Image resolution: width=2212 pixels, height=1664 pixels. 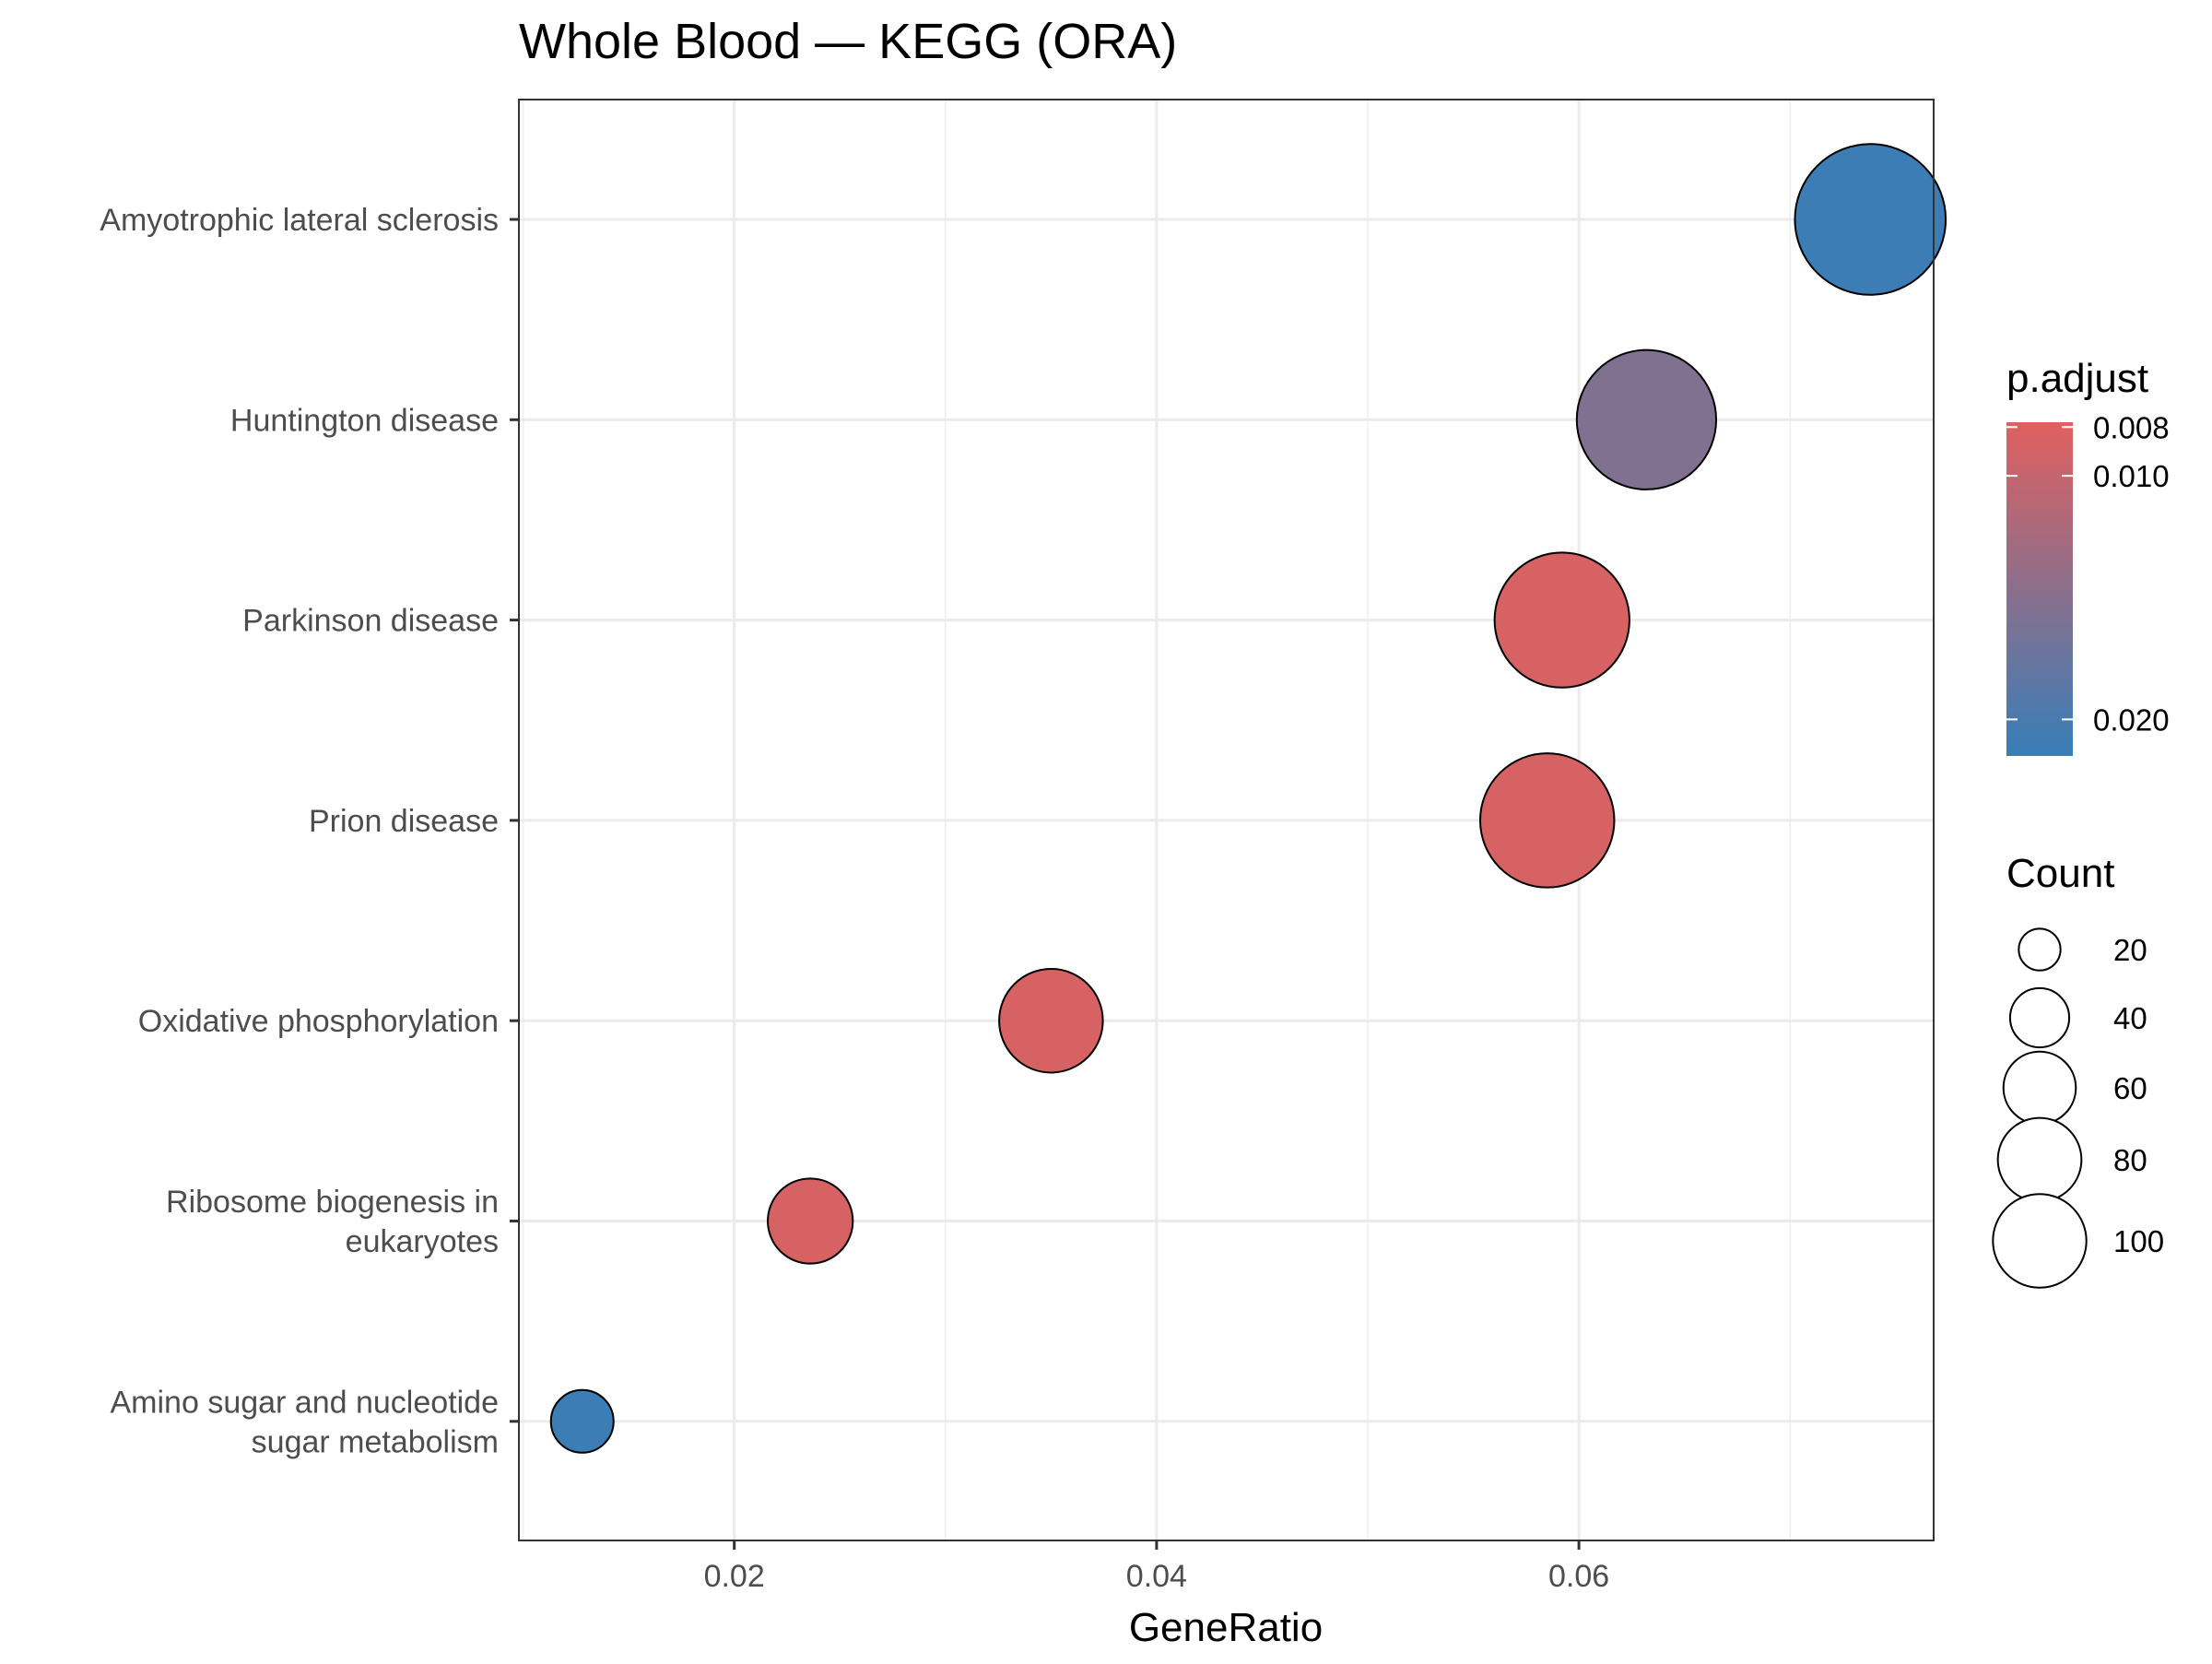 I want to click on color-legend: p.adjust 0.008 0.010 0.020, so click(x=2088, y=556).